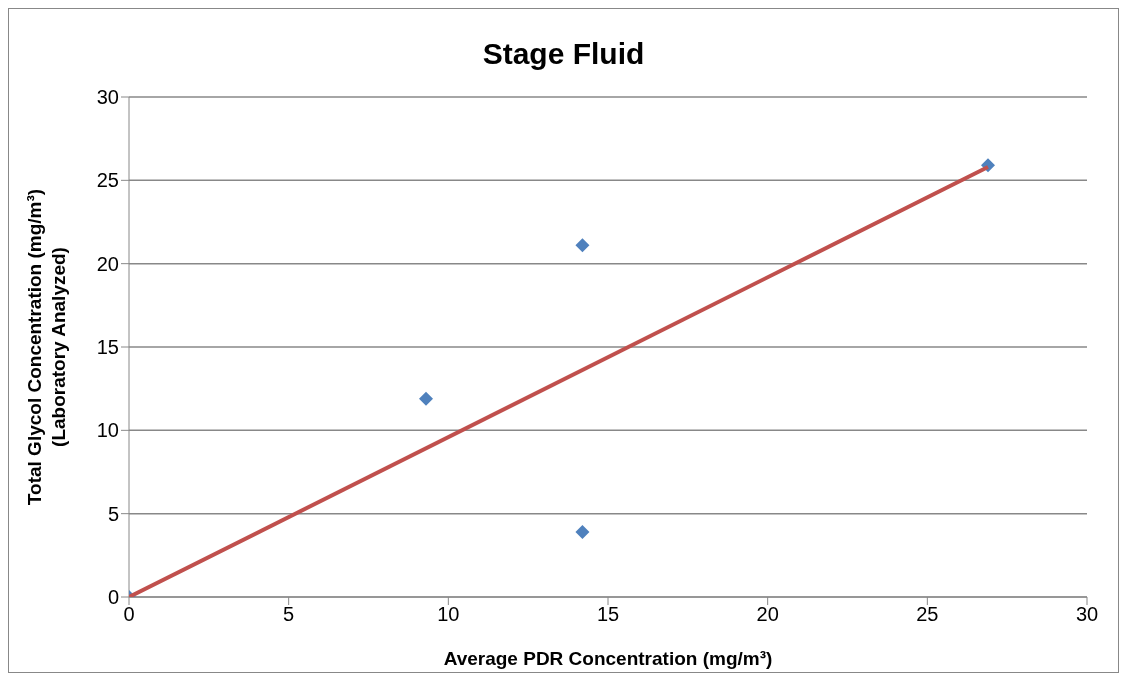  I want to click on x-tick-label: 15, so click(608, 614).